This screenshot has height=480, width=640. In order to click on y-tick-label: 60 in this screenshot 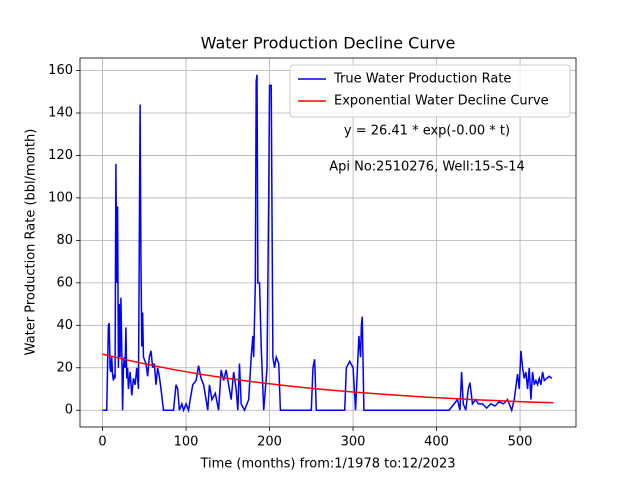, I will do `click(64, 282)`.